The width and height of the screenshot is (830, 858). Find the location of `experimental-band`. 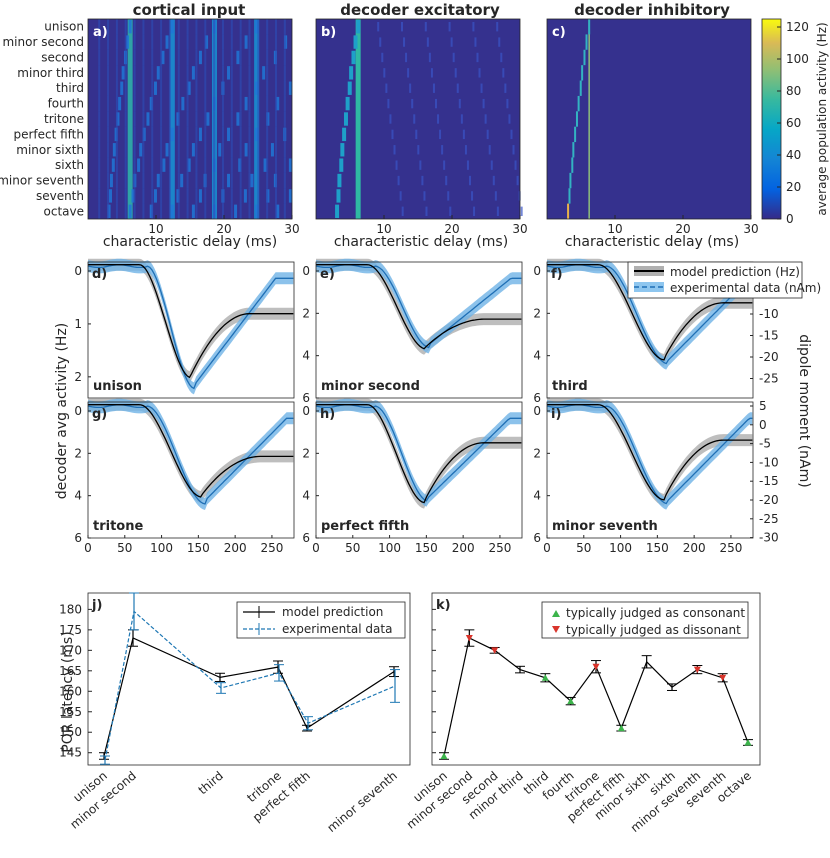

experimental-band is located at coordinates (419, 306).